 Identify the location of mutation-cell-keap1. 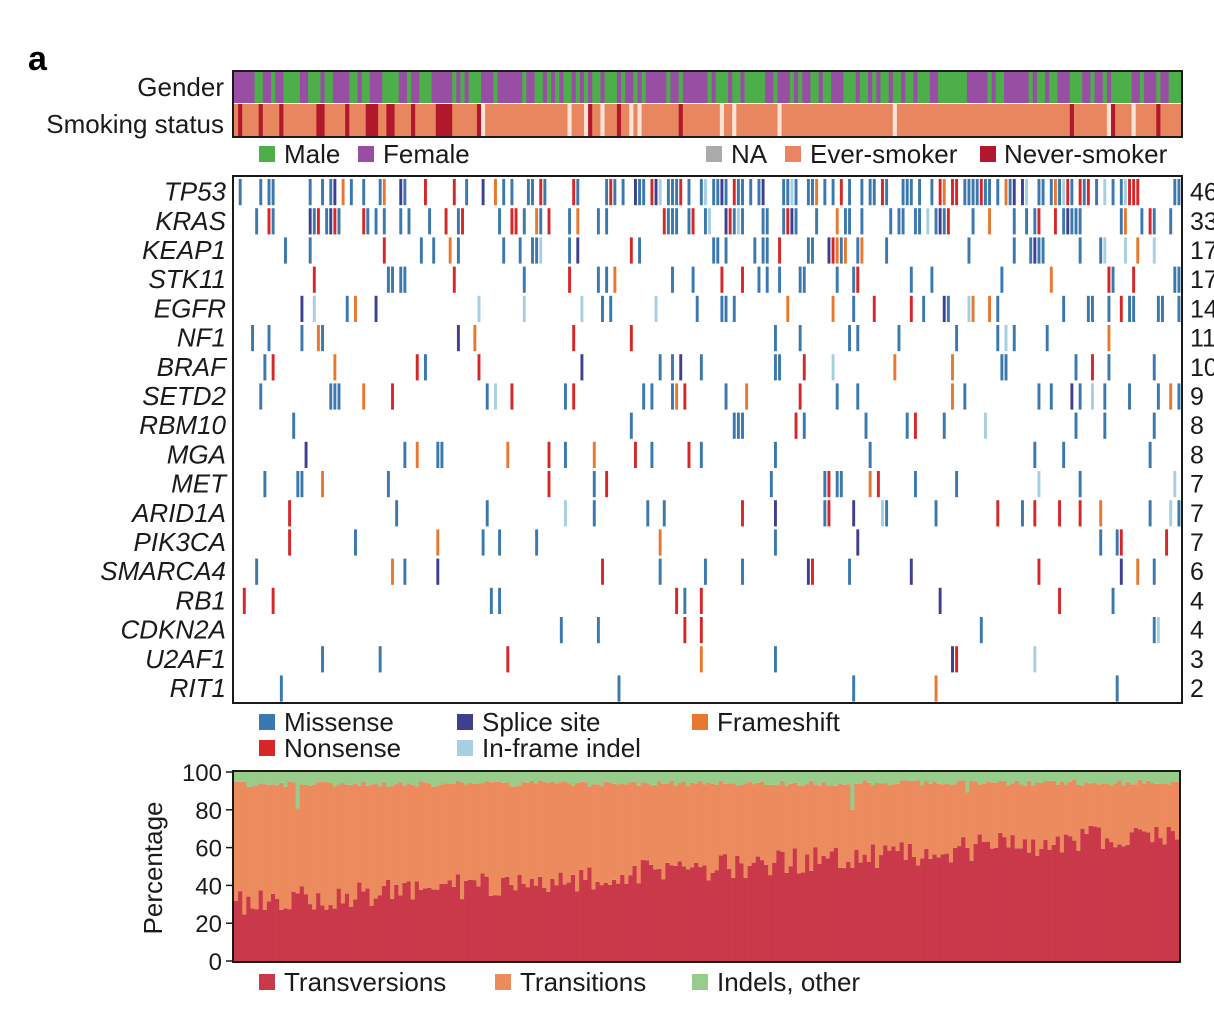
(1154, 250).